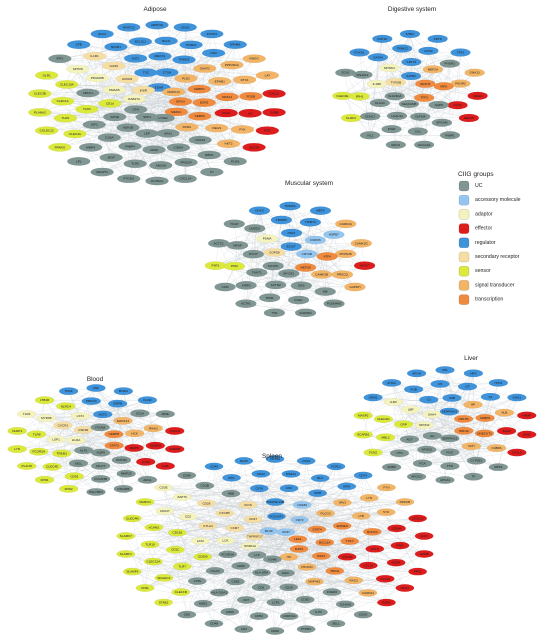  I want to click on gene-node: IRF5, so click(443, 86).